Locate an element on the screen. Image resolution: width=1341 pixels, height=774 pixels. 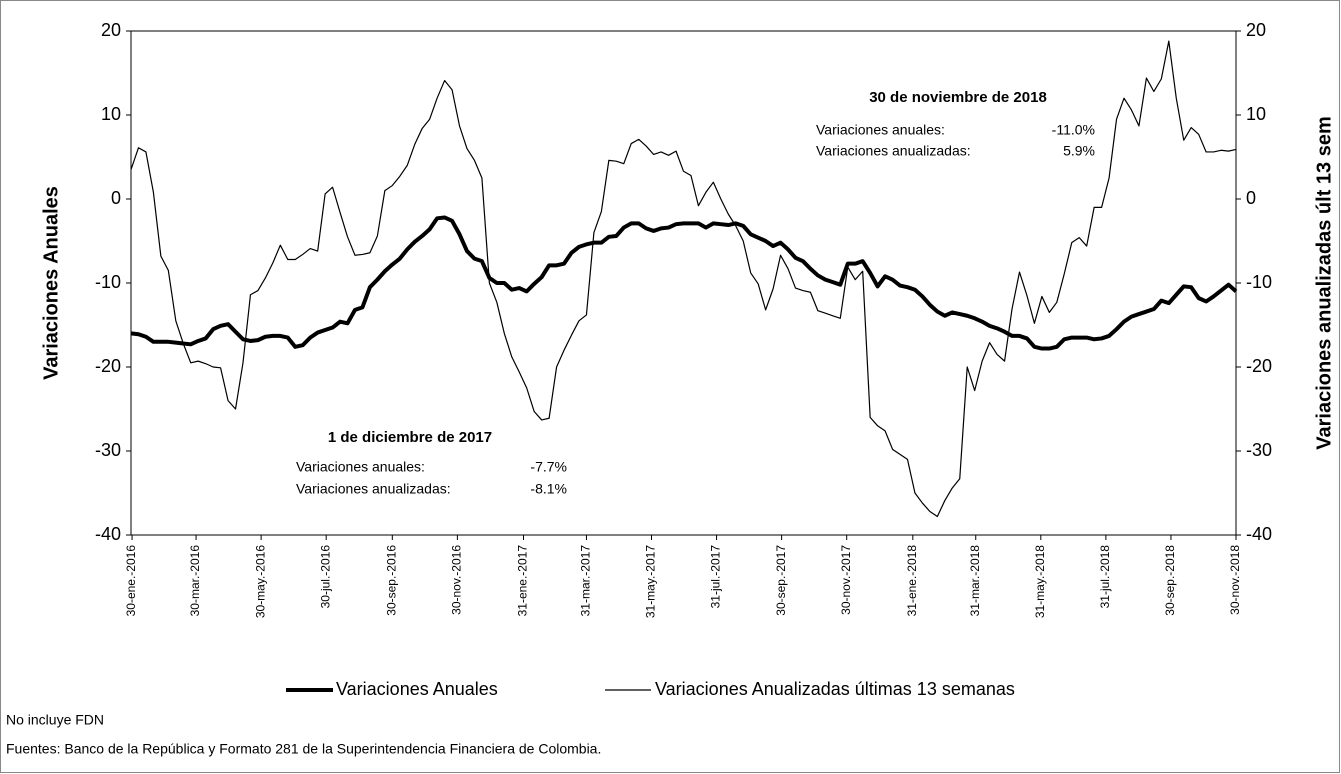
y2-tick-label: 20 is located at coordinates (1256, 30).